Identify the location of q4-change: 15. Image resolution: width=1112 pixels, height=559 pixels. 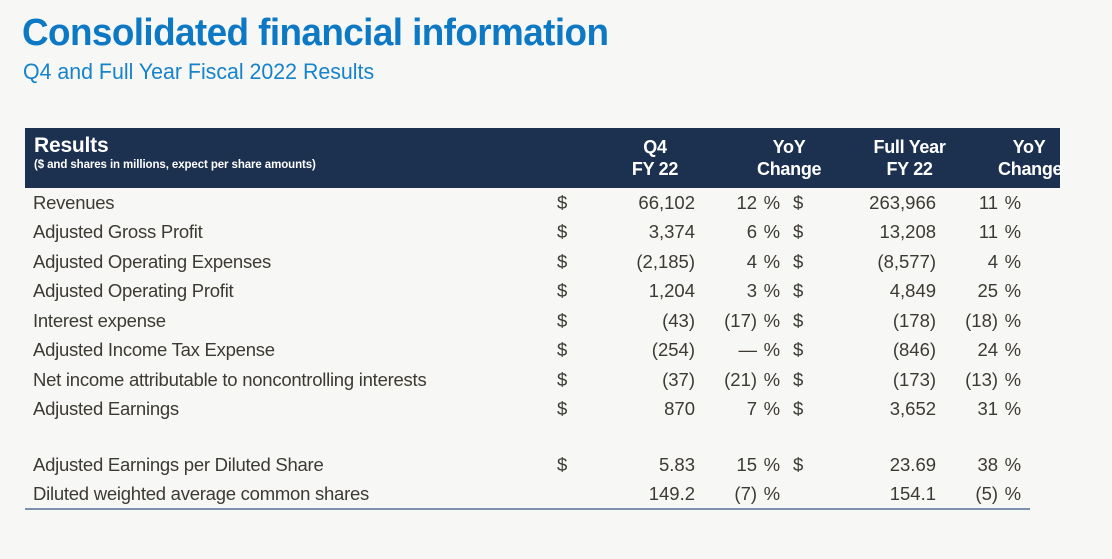
(747, 464).